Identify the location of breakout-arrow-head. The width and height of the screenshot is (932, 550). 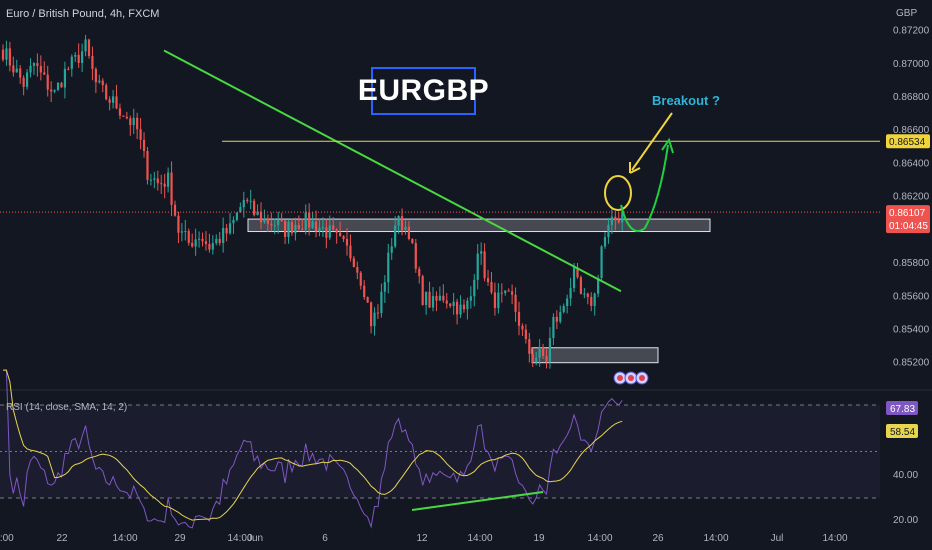
(635, 168).